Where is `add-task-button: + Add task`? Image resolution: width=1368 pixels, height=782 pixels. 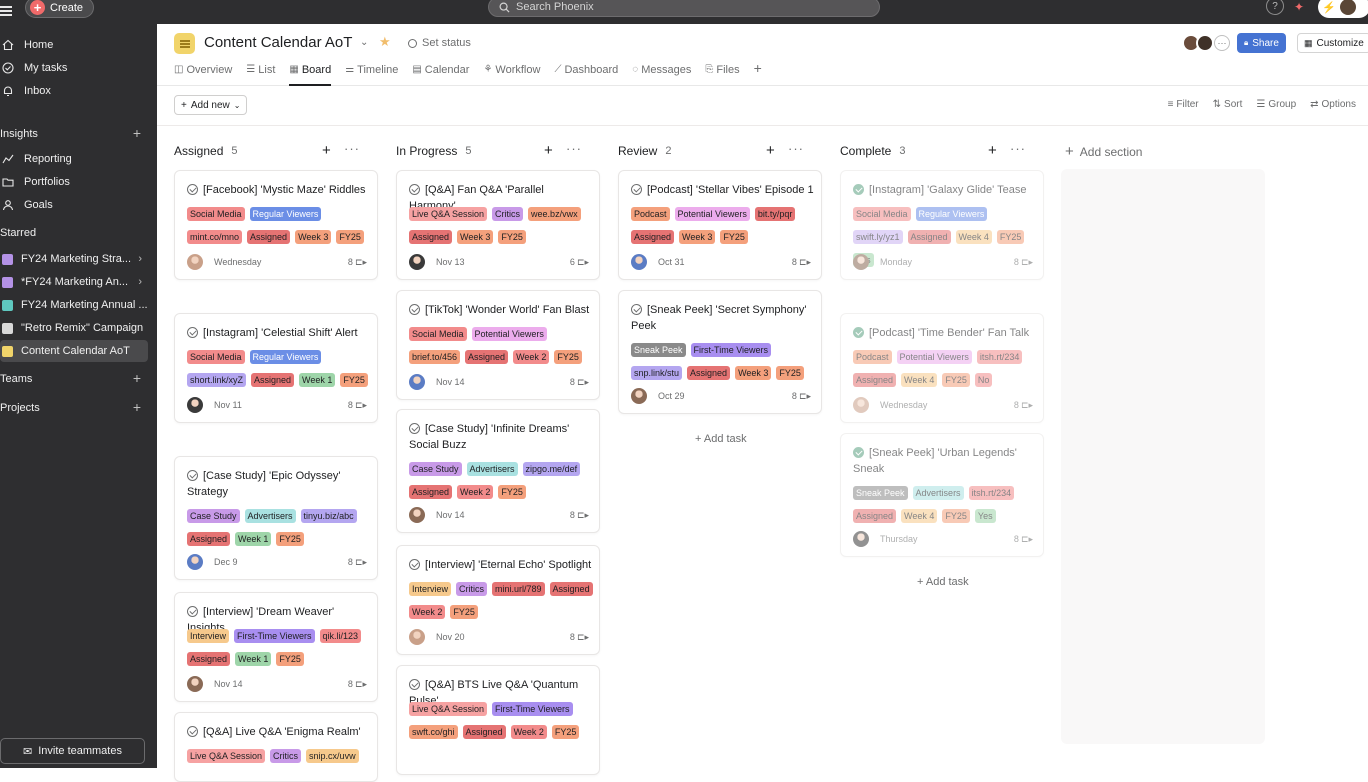 add-task-button: + Add task is located at coordinates (721, 439).